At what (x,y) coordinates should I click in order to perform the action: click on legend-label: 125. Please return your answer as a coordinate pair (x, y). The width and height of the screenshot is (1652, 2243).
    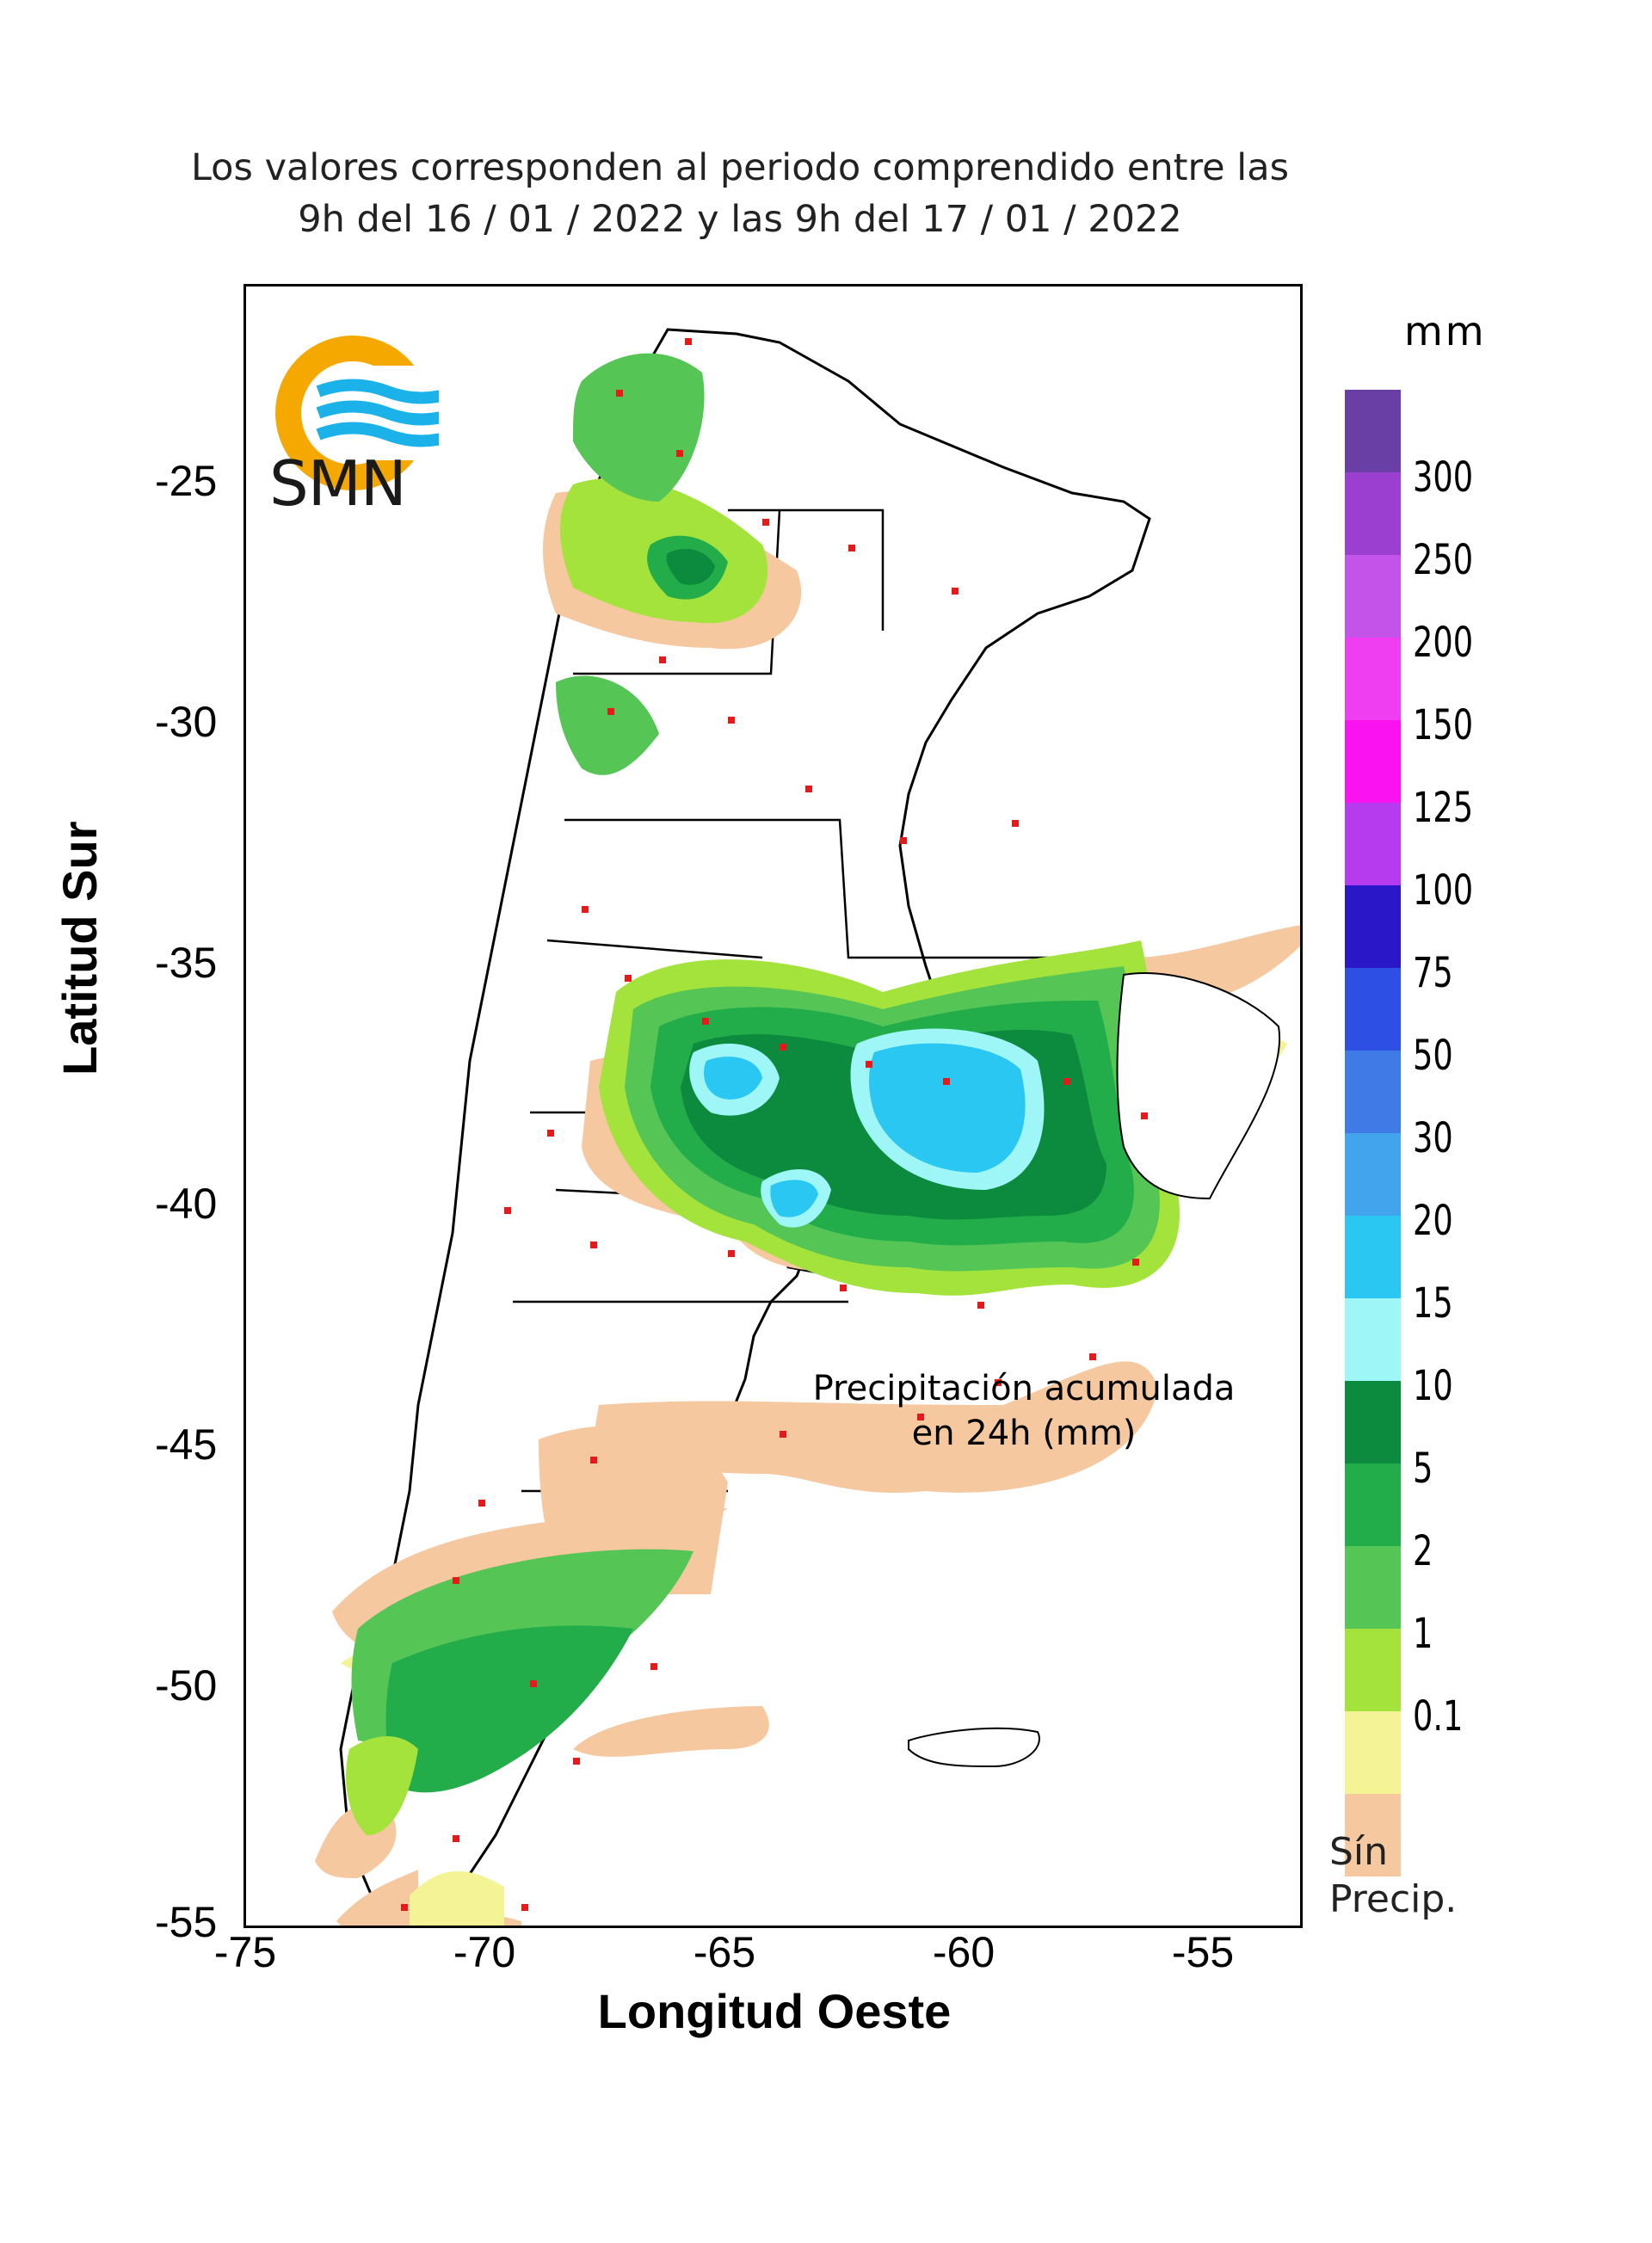
    Looking at the image, I should click on (1443, 808).